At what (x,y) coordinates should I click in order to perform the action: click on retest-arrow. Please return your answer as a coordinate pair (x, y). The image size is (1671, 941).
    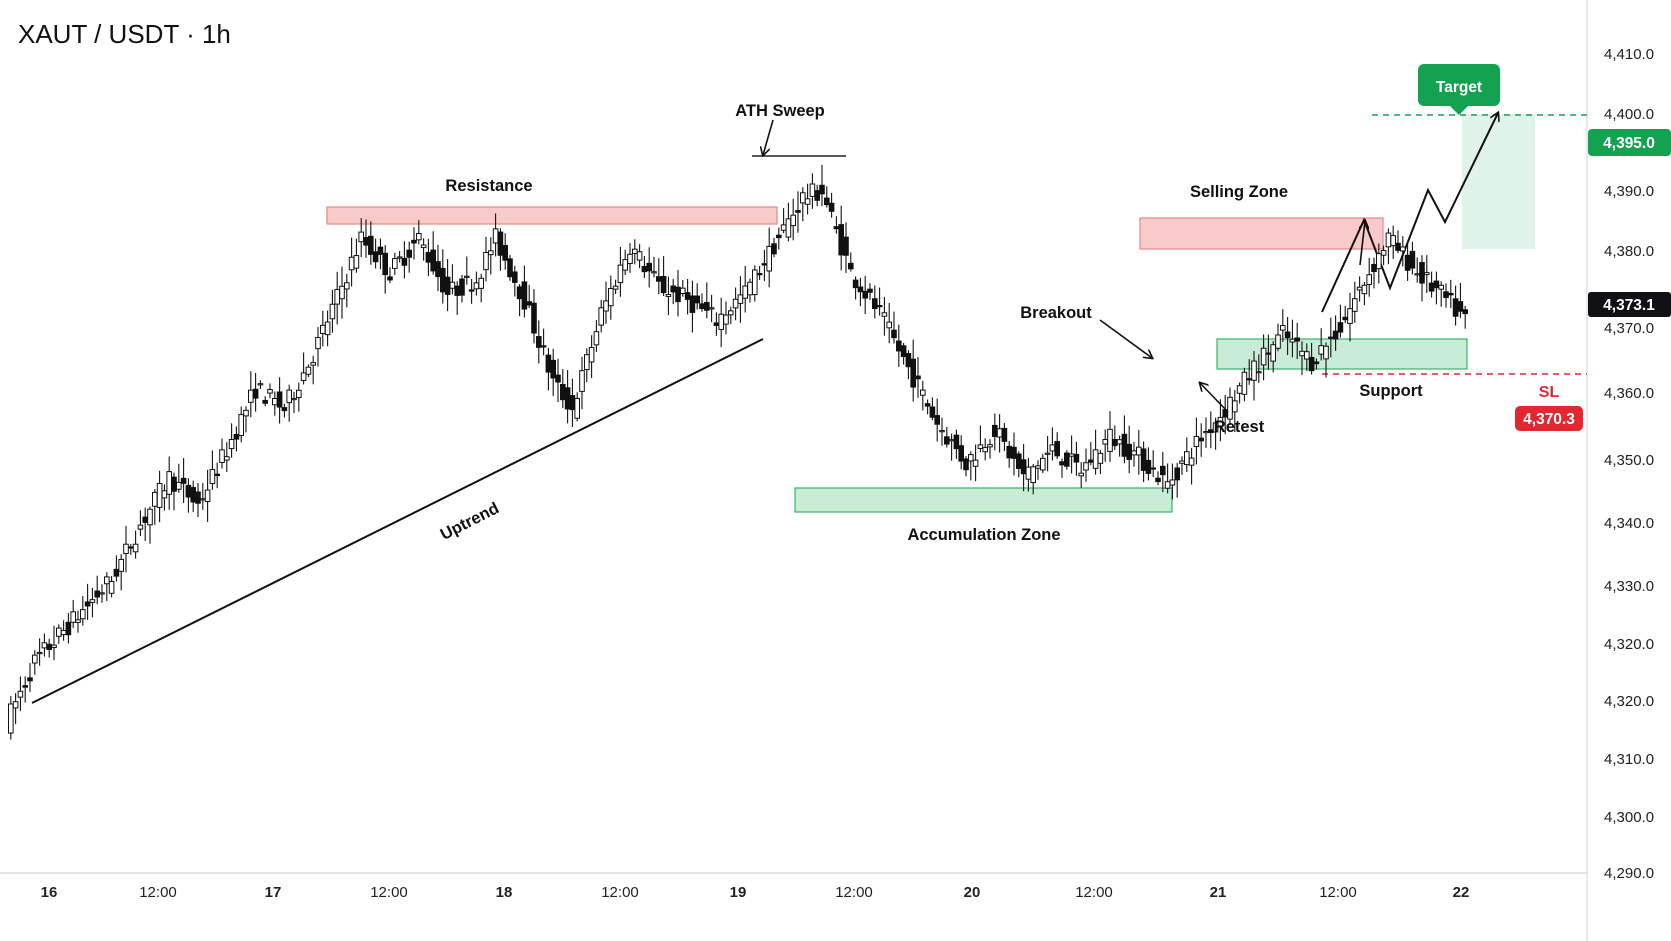
    Looking at the image, I should click on (1214, 398).